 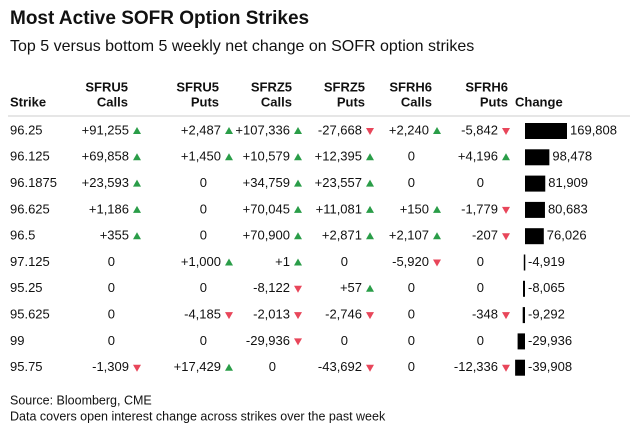 What do you see at coordinates (568, 182) in the screenshot?
I see `change-label: 81,909` at bounding box center [568, 182].